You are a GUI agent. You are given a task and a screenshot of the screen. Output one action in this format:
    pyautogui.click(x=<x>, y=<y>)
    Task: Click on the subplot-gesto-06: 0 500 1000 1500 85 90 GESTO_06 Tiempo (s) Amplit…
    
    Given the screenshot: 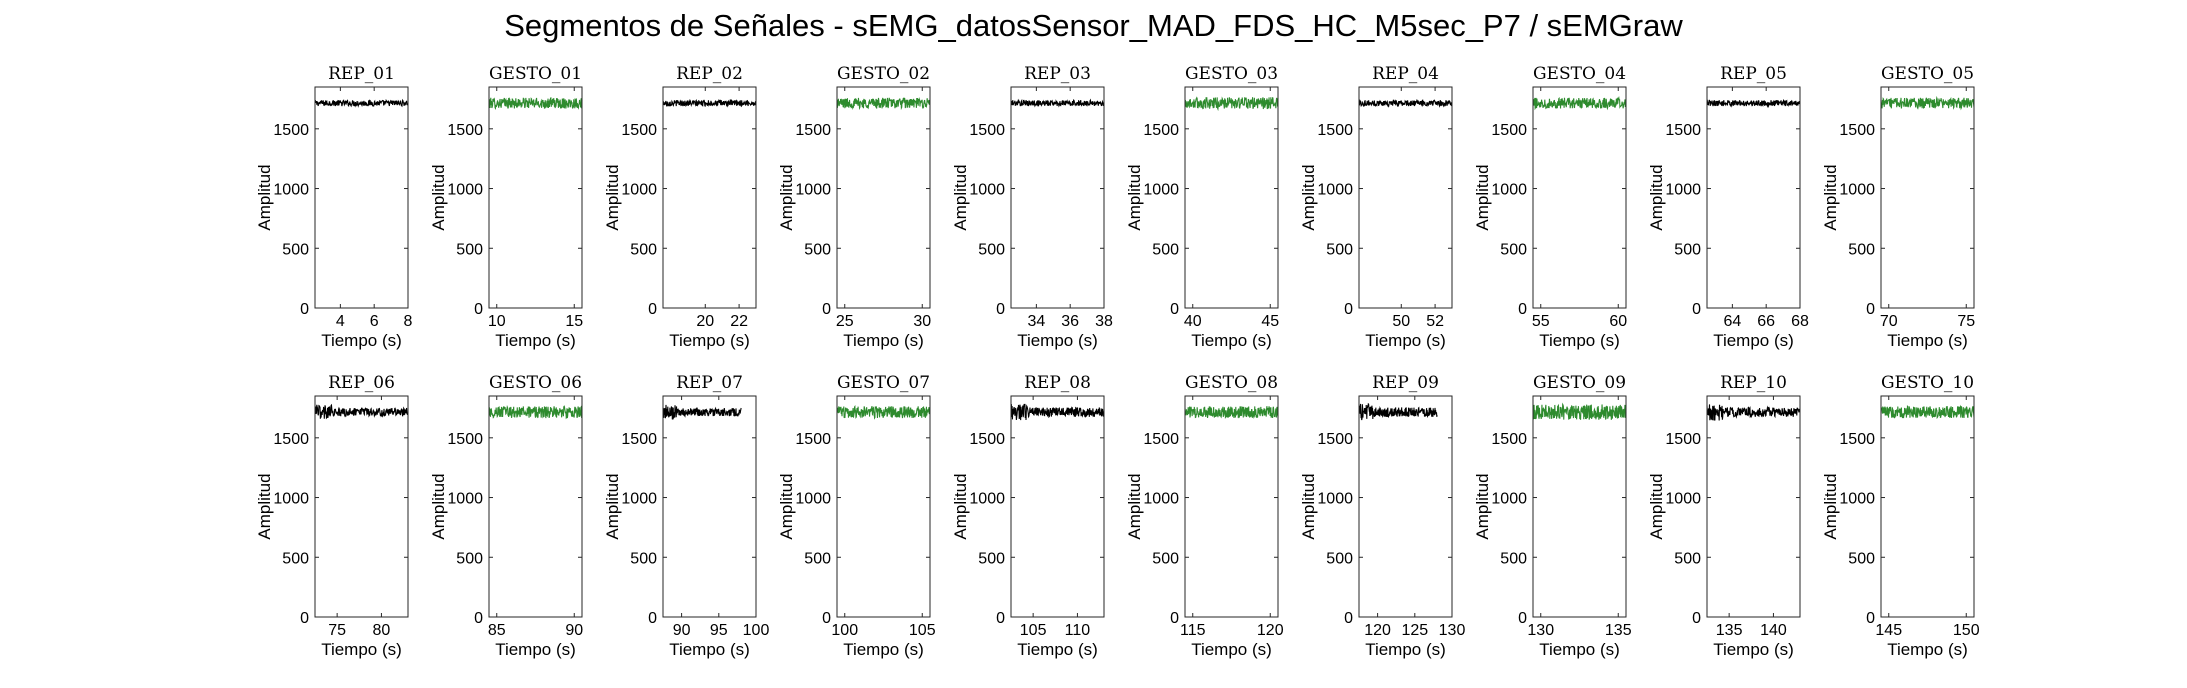 What is the action you would take?
    pyautogui.click(x=506, y=516)
    